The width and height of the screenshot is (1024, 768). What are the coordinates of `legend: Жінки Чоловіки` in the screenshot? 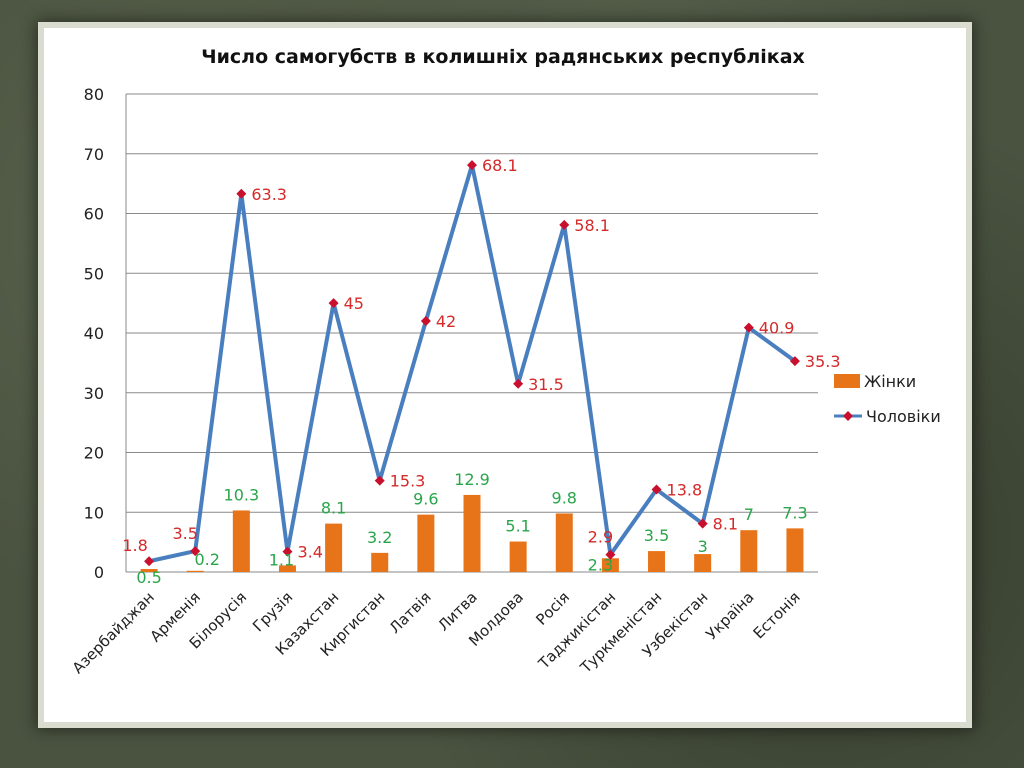 It's located at (887, 399).